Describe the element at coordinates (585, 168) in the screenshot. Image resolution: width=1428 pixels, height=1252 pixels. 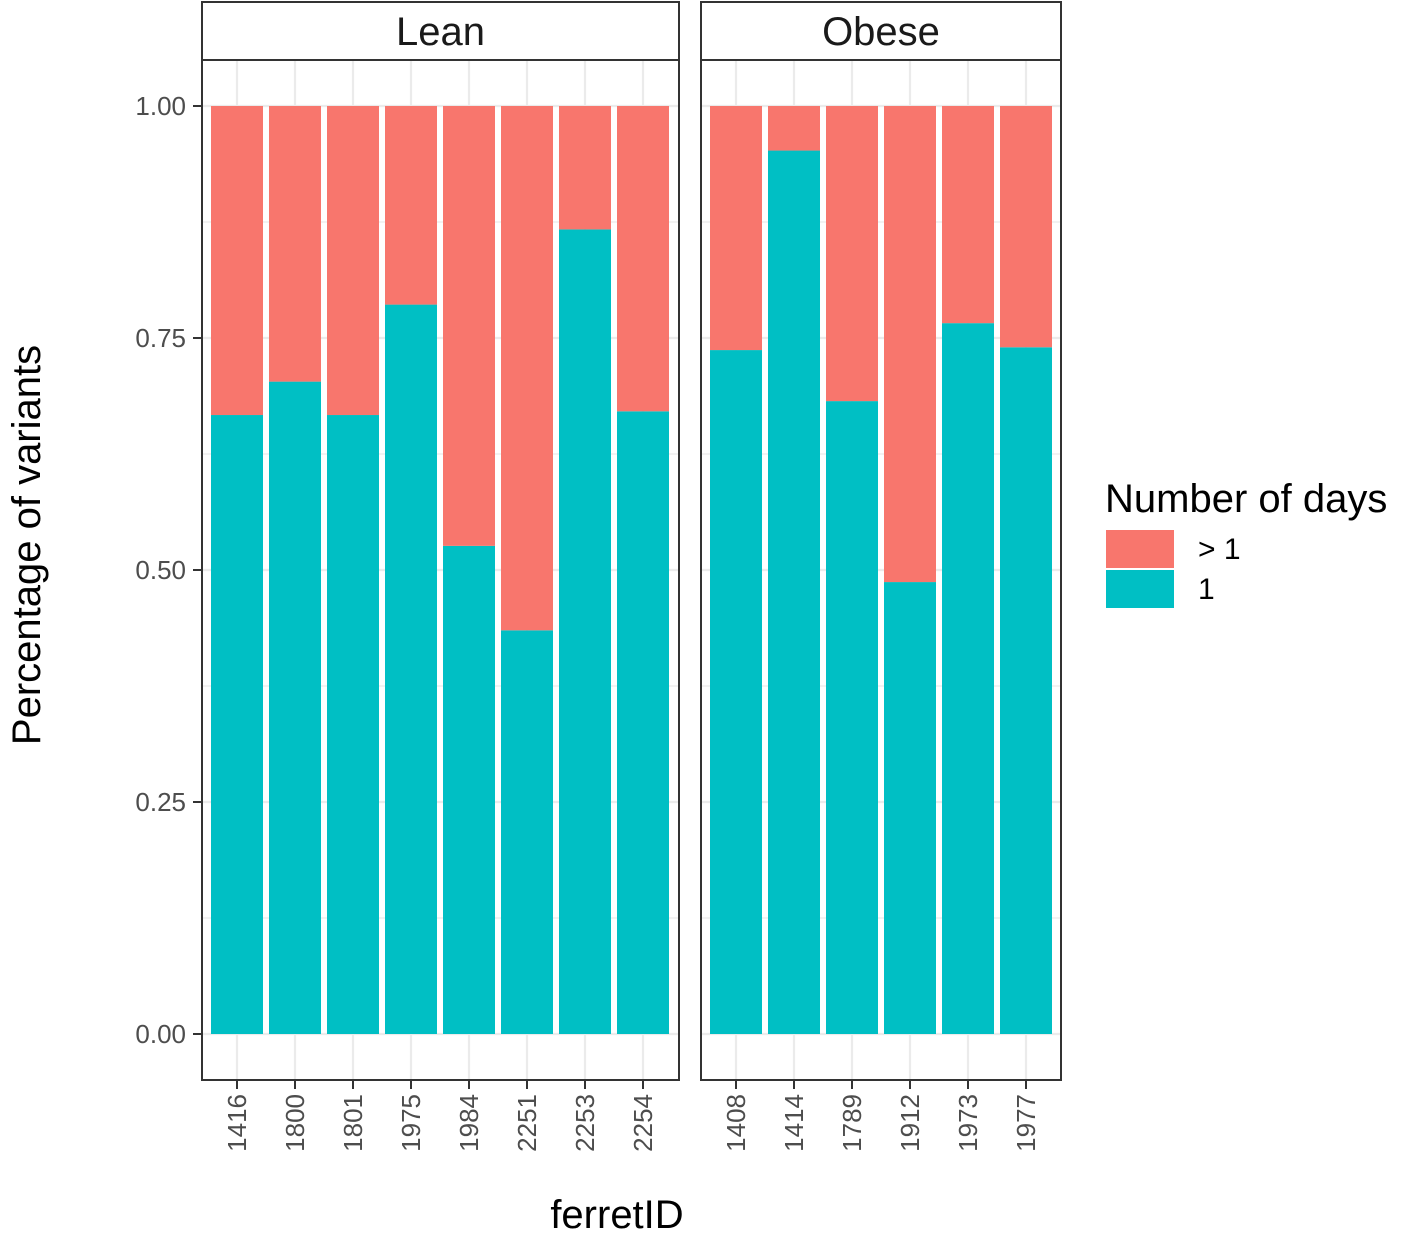
I see `bar-segment-lean-2253-more-than-one-day` at that location.